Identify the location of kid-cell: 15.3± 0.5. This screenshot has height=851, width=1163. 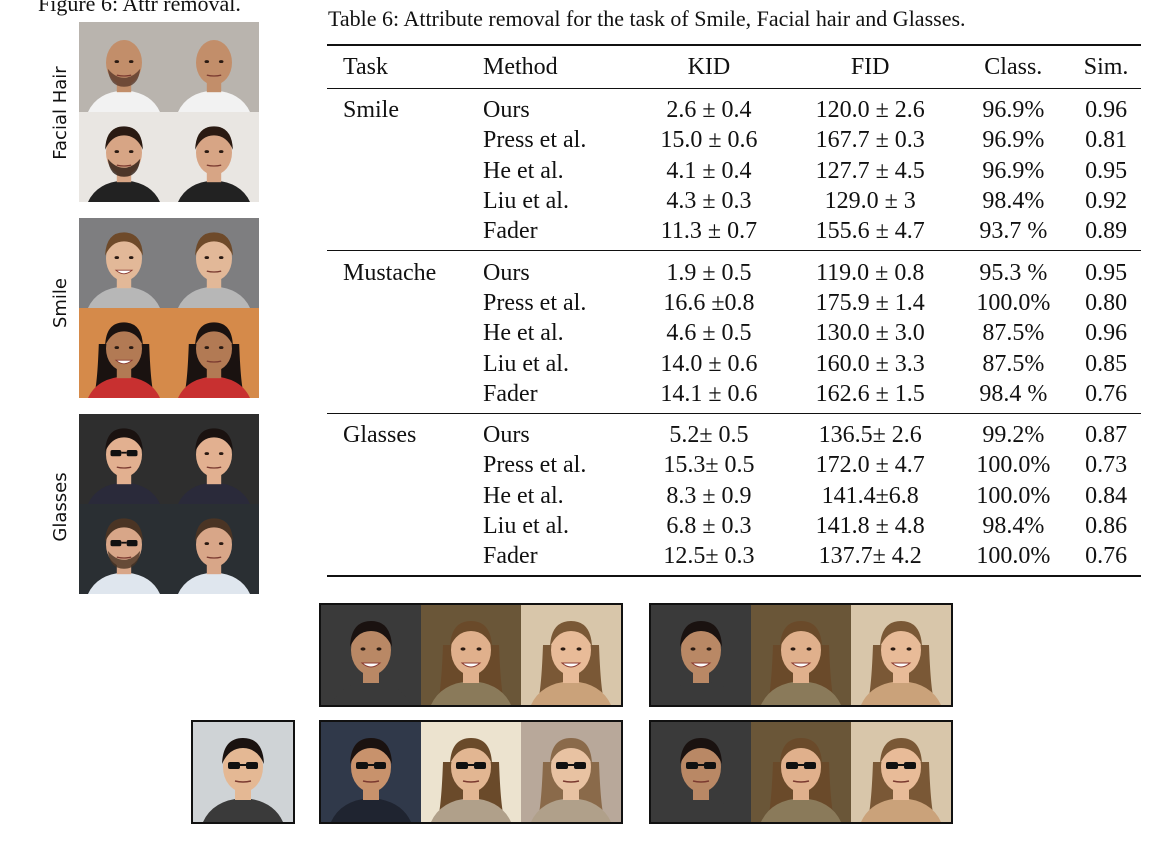
(709, 465).